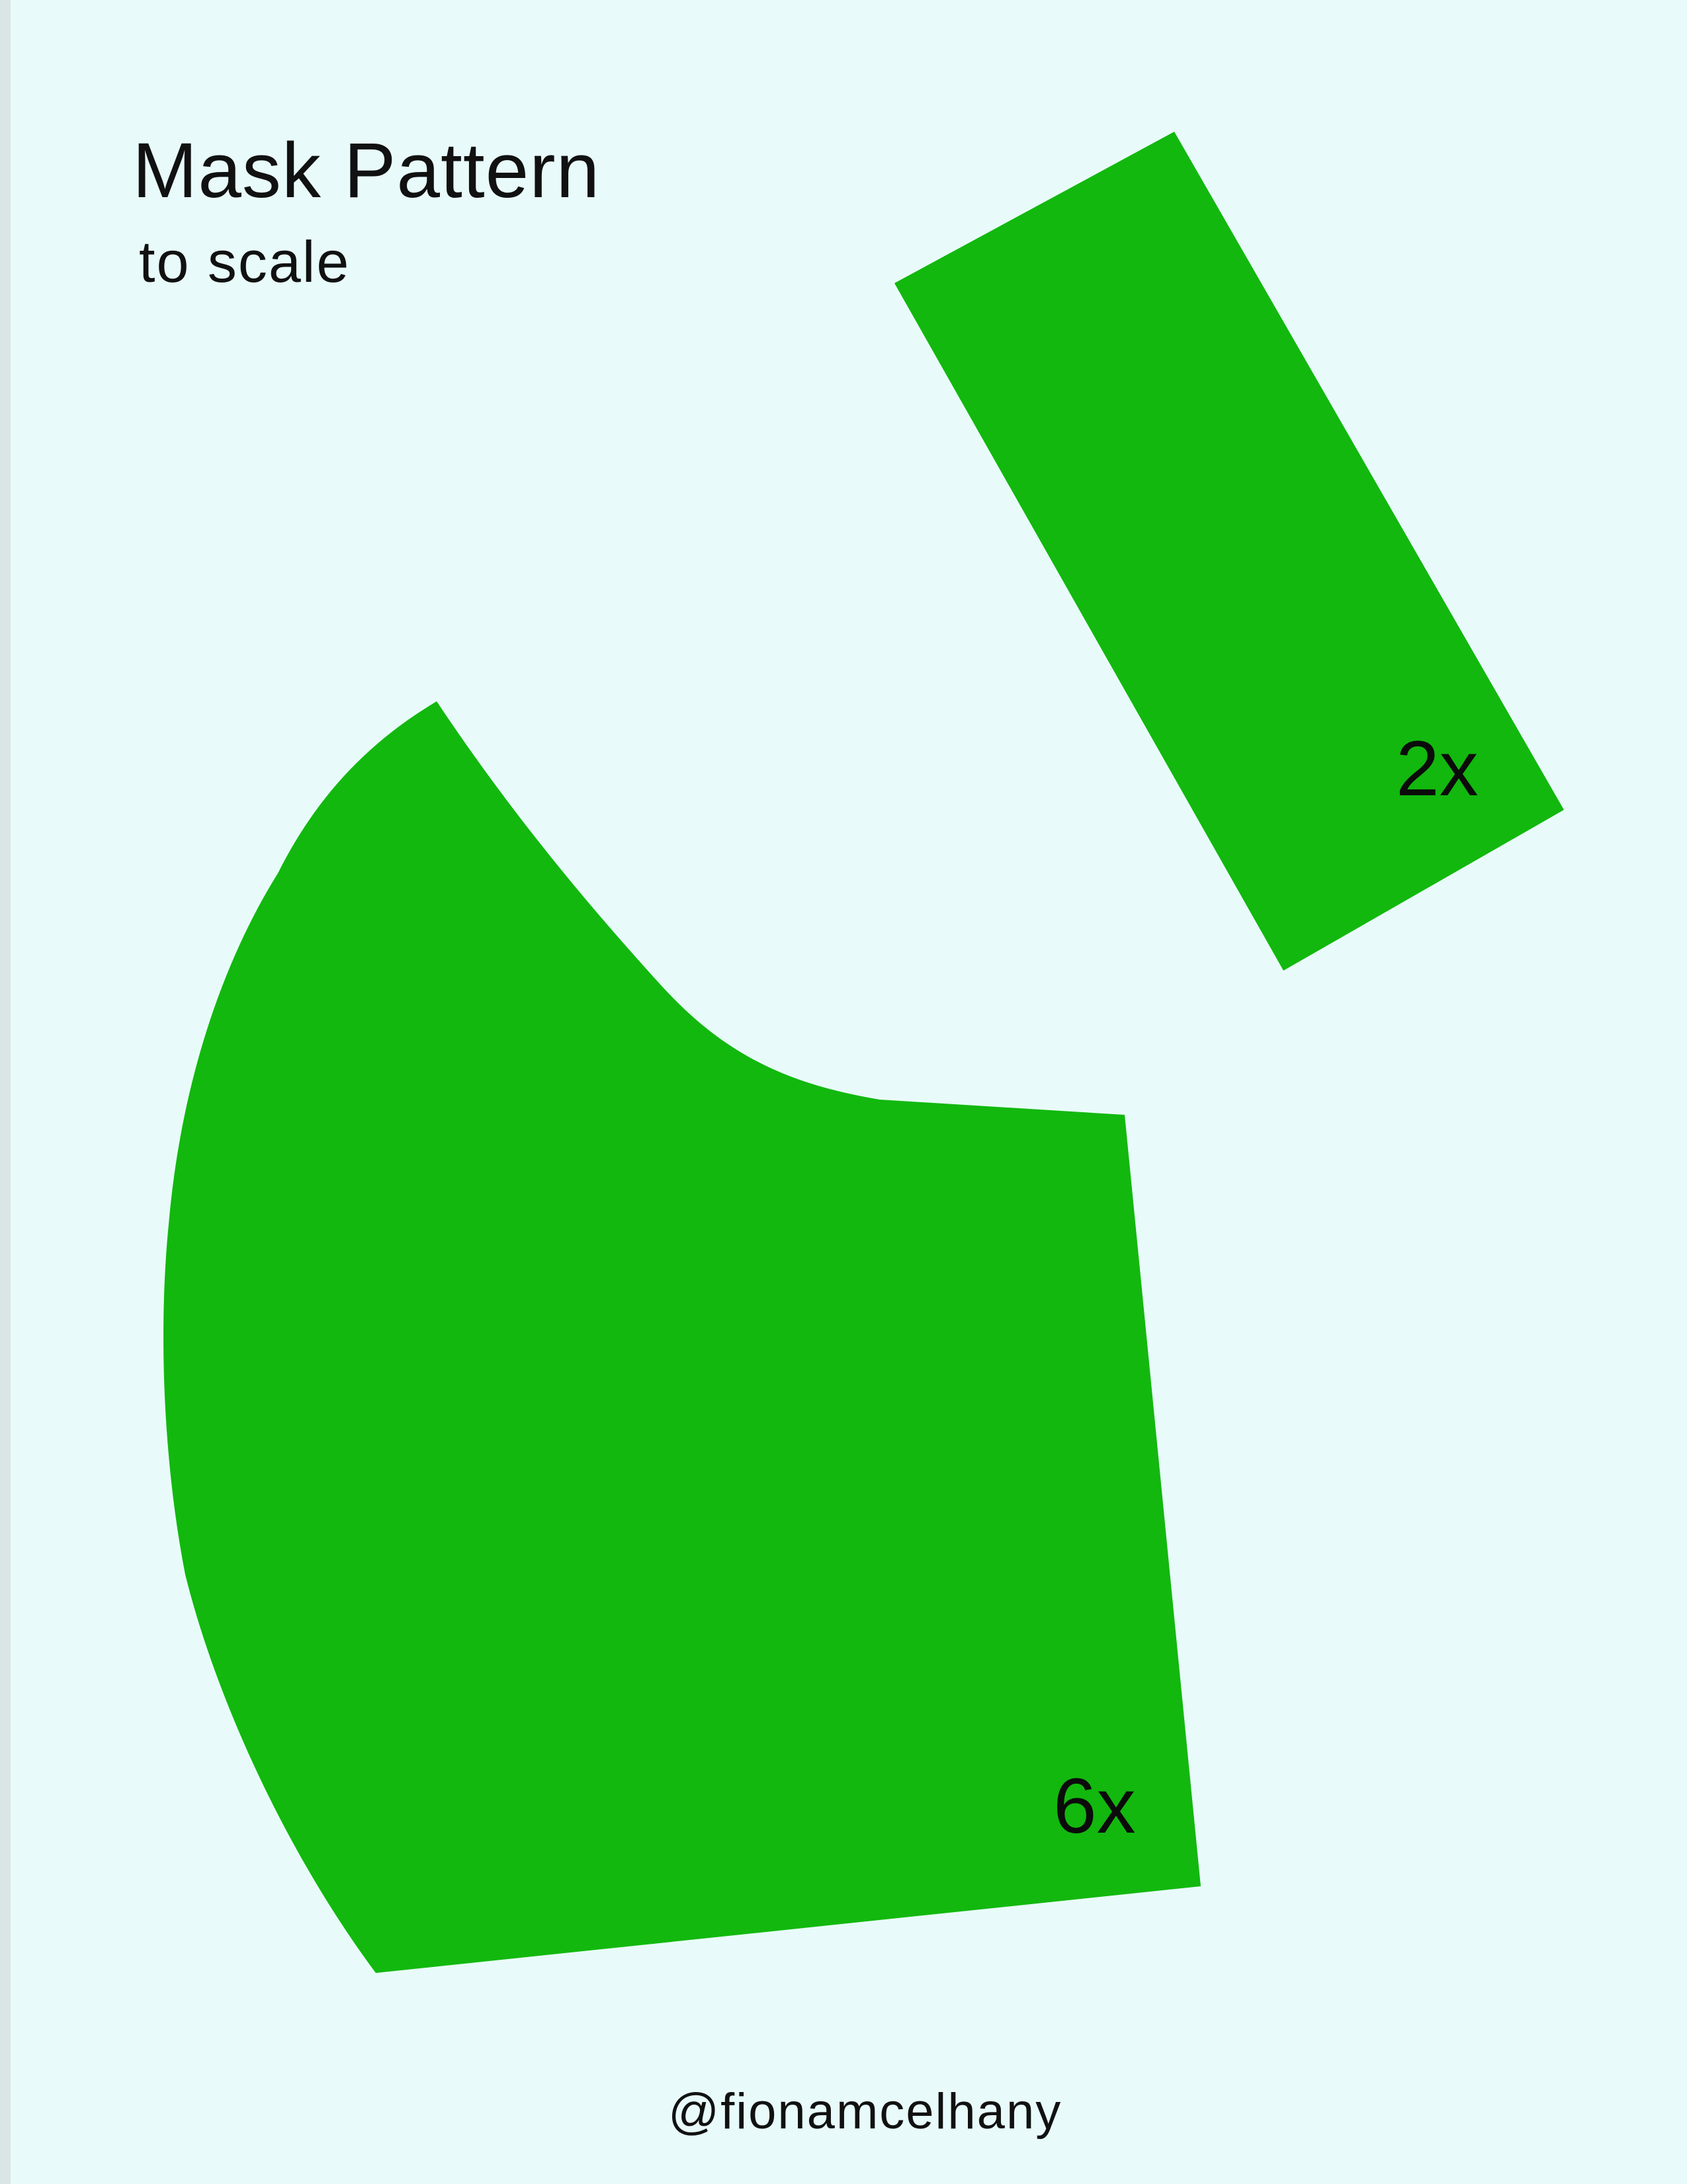 This screenshot has height=2184, width=1687. I want to click on page-title: Mask Pattern, so click(366, 171).